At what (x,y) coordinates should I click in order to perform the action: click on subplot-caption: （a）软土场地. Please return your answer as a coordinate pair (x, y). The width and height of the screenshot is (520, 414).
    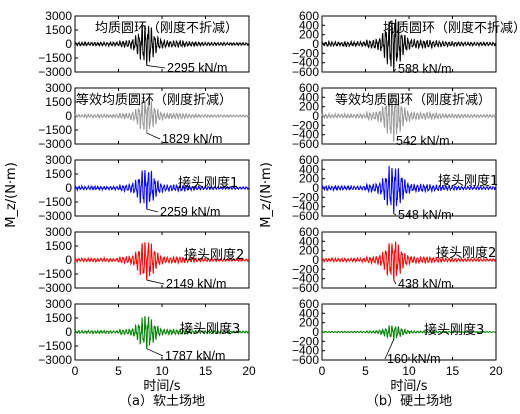
    Looking at the image, I should click on (162, 401).